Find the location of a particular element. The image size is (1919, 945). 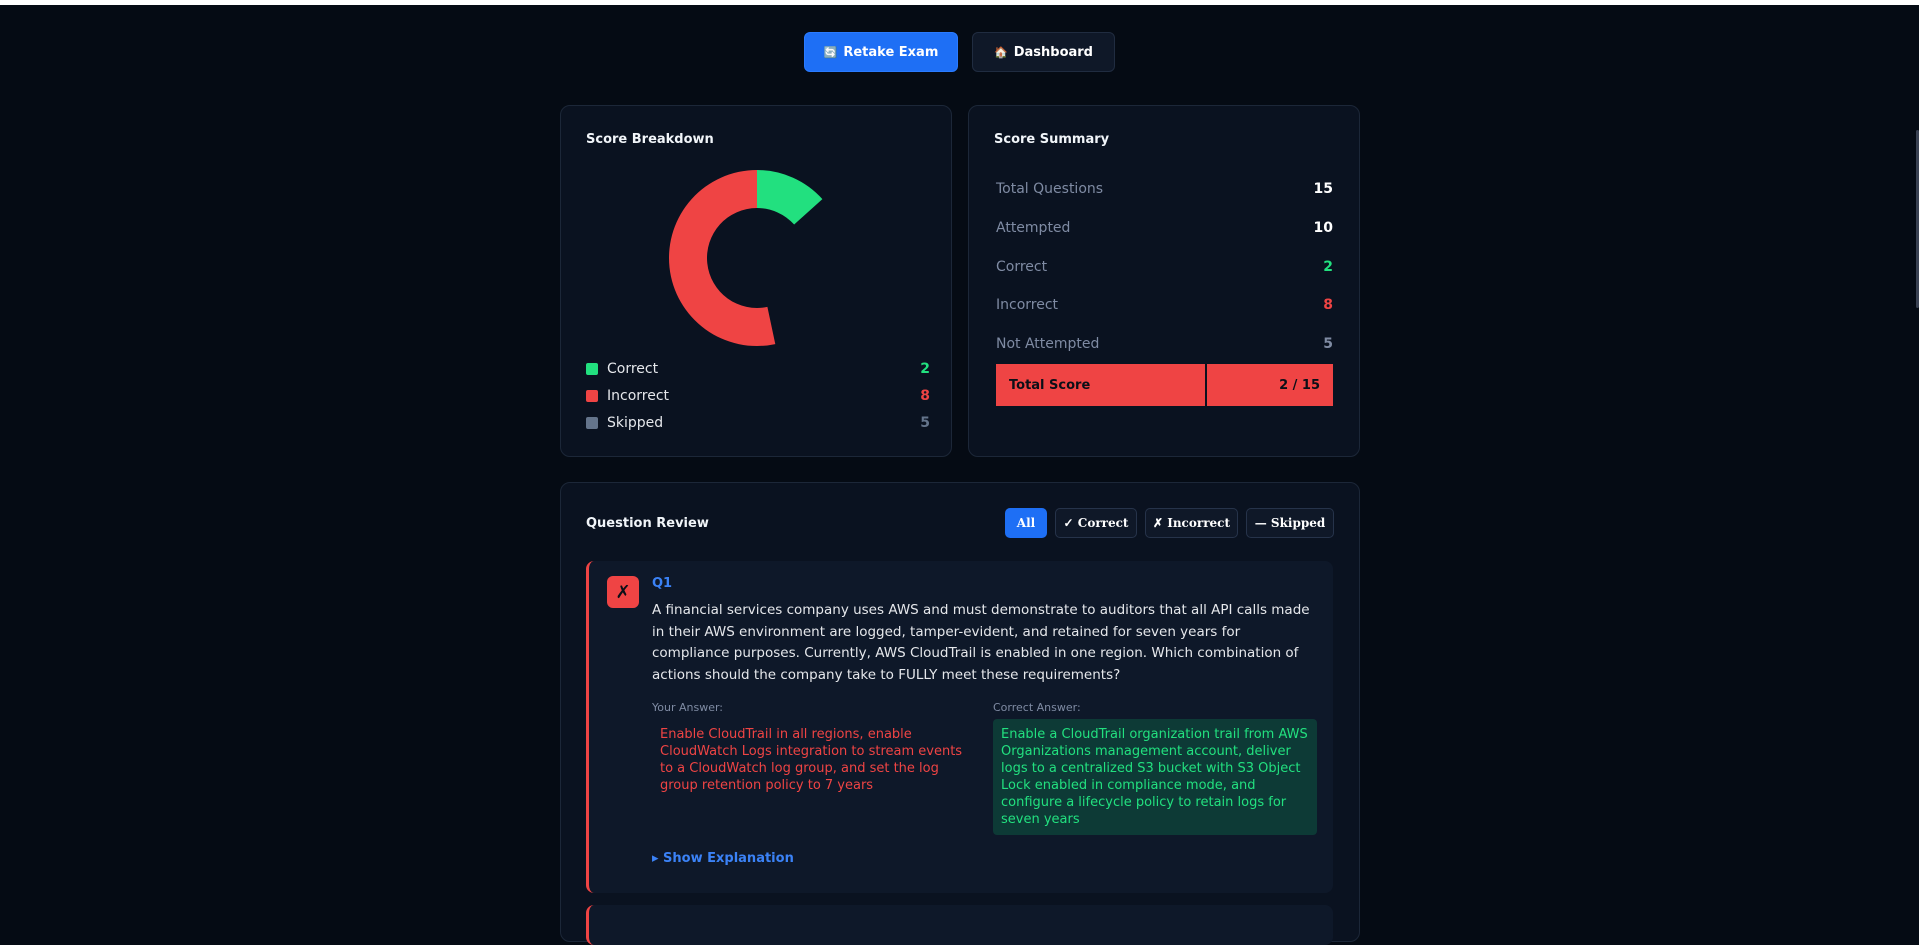

legend-value-incorrect: 8 is located at coordinates (925, 396).